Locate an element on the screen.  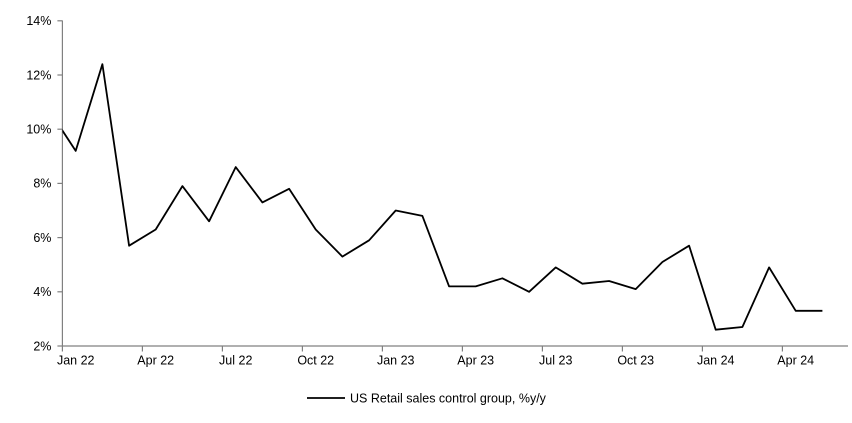
x-axis-tick-label: Jul 23 is located at coordinates (555, 361).